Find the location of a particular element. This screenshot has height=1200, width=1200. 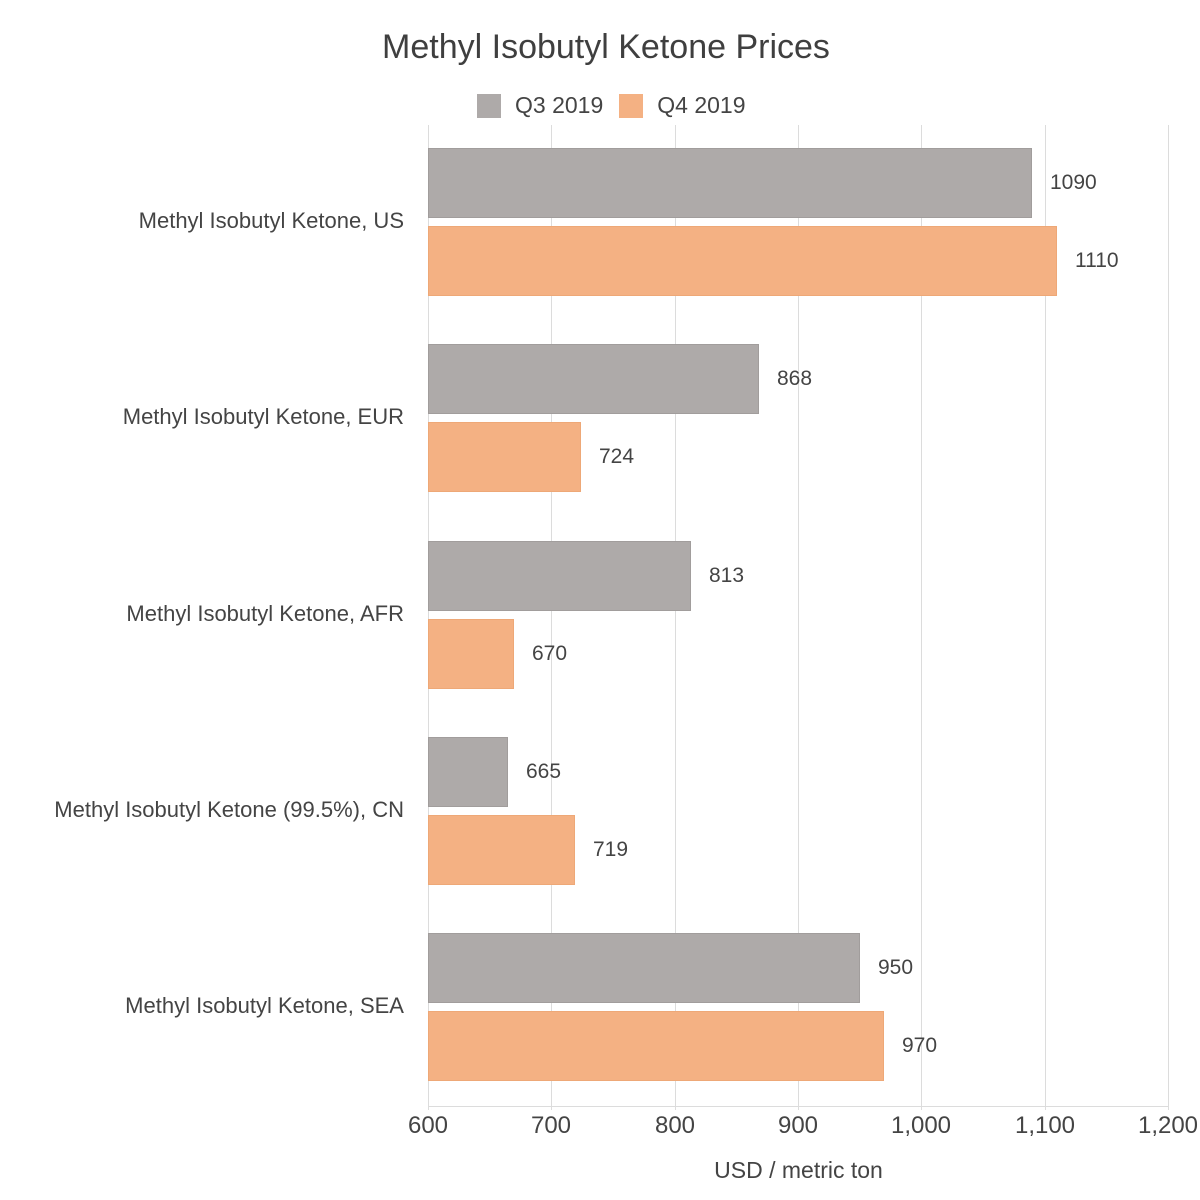

legend-item-q4: Q4 2019 is located at coordinates (682, 105).